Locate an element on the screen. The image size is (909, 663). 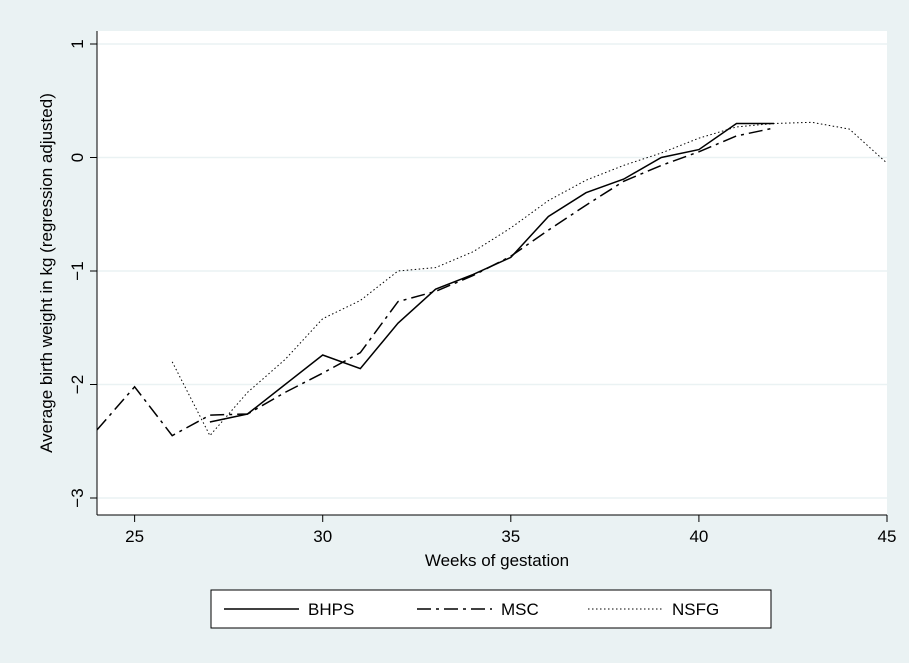
legend-label-nsfg: NSFG is located at coordinates (695, 609).